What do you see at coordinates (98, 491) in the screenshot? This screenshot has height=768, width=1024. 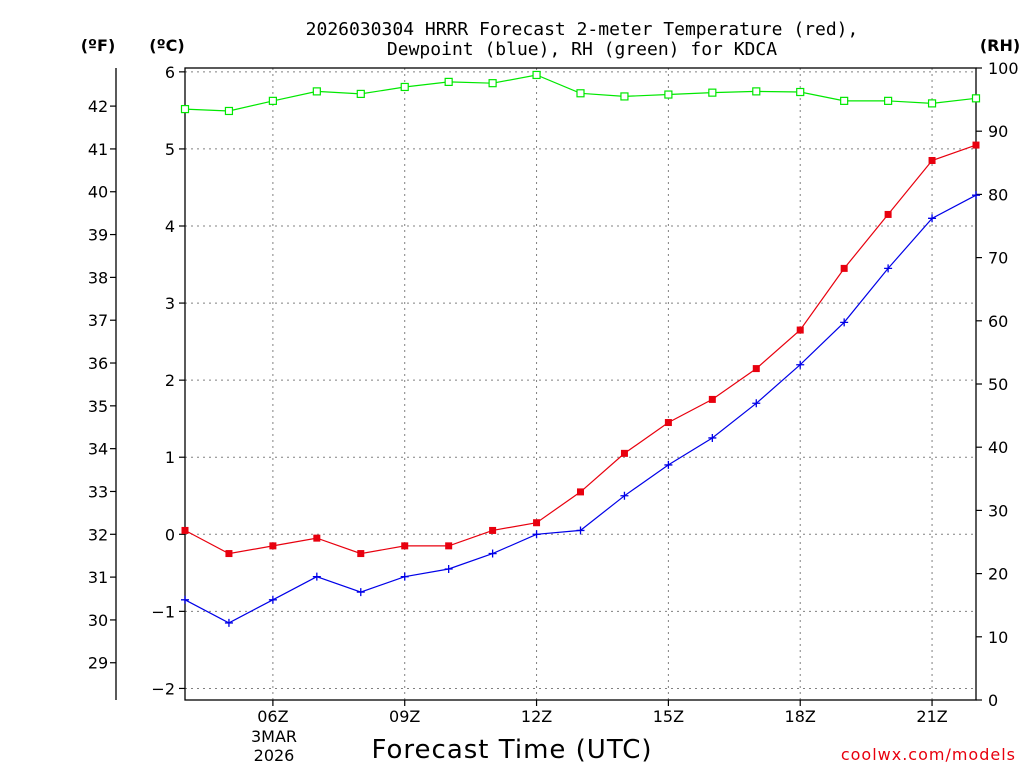 I see `fahrenheit-tick-label: 33` at bounding box center [98, 491].